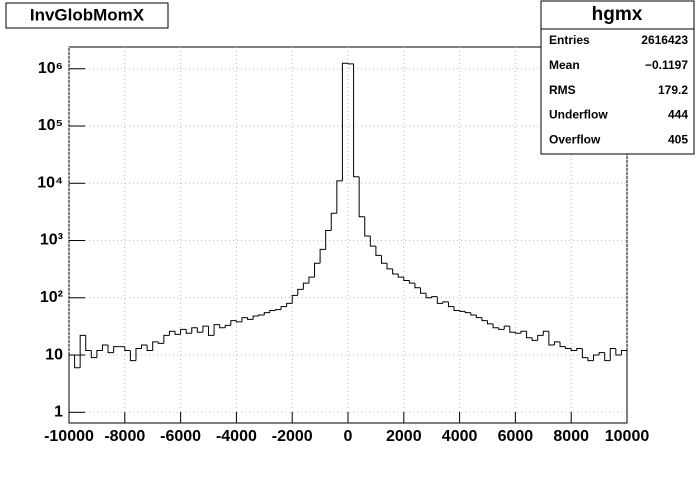 The image size is (696, 477). What do you see at coordinates (678, 139) in the screenshot?
I see `stats-value: 405` at bounding box center [678, 139].